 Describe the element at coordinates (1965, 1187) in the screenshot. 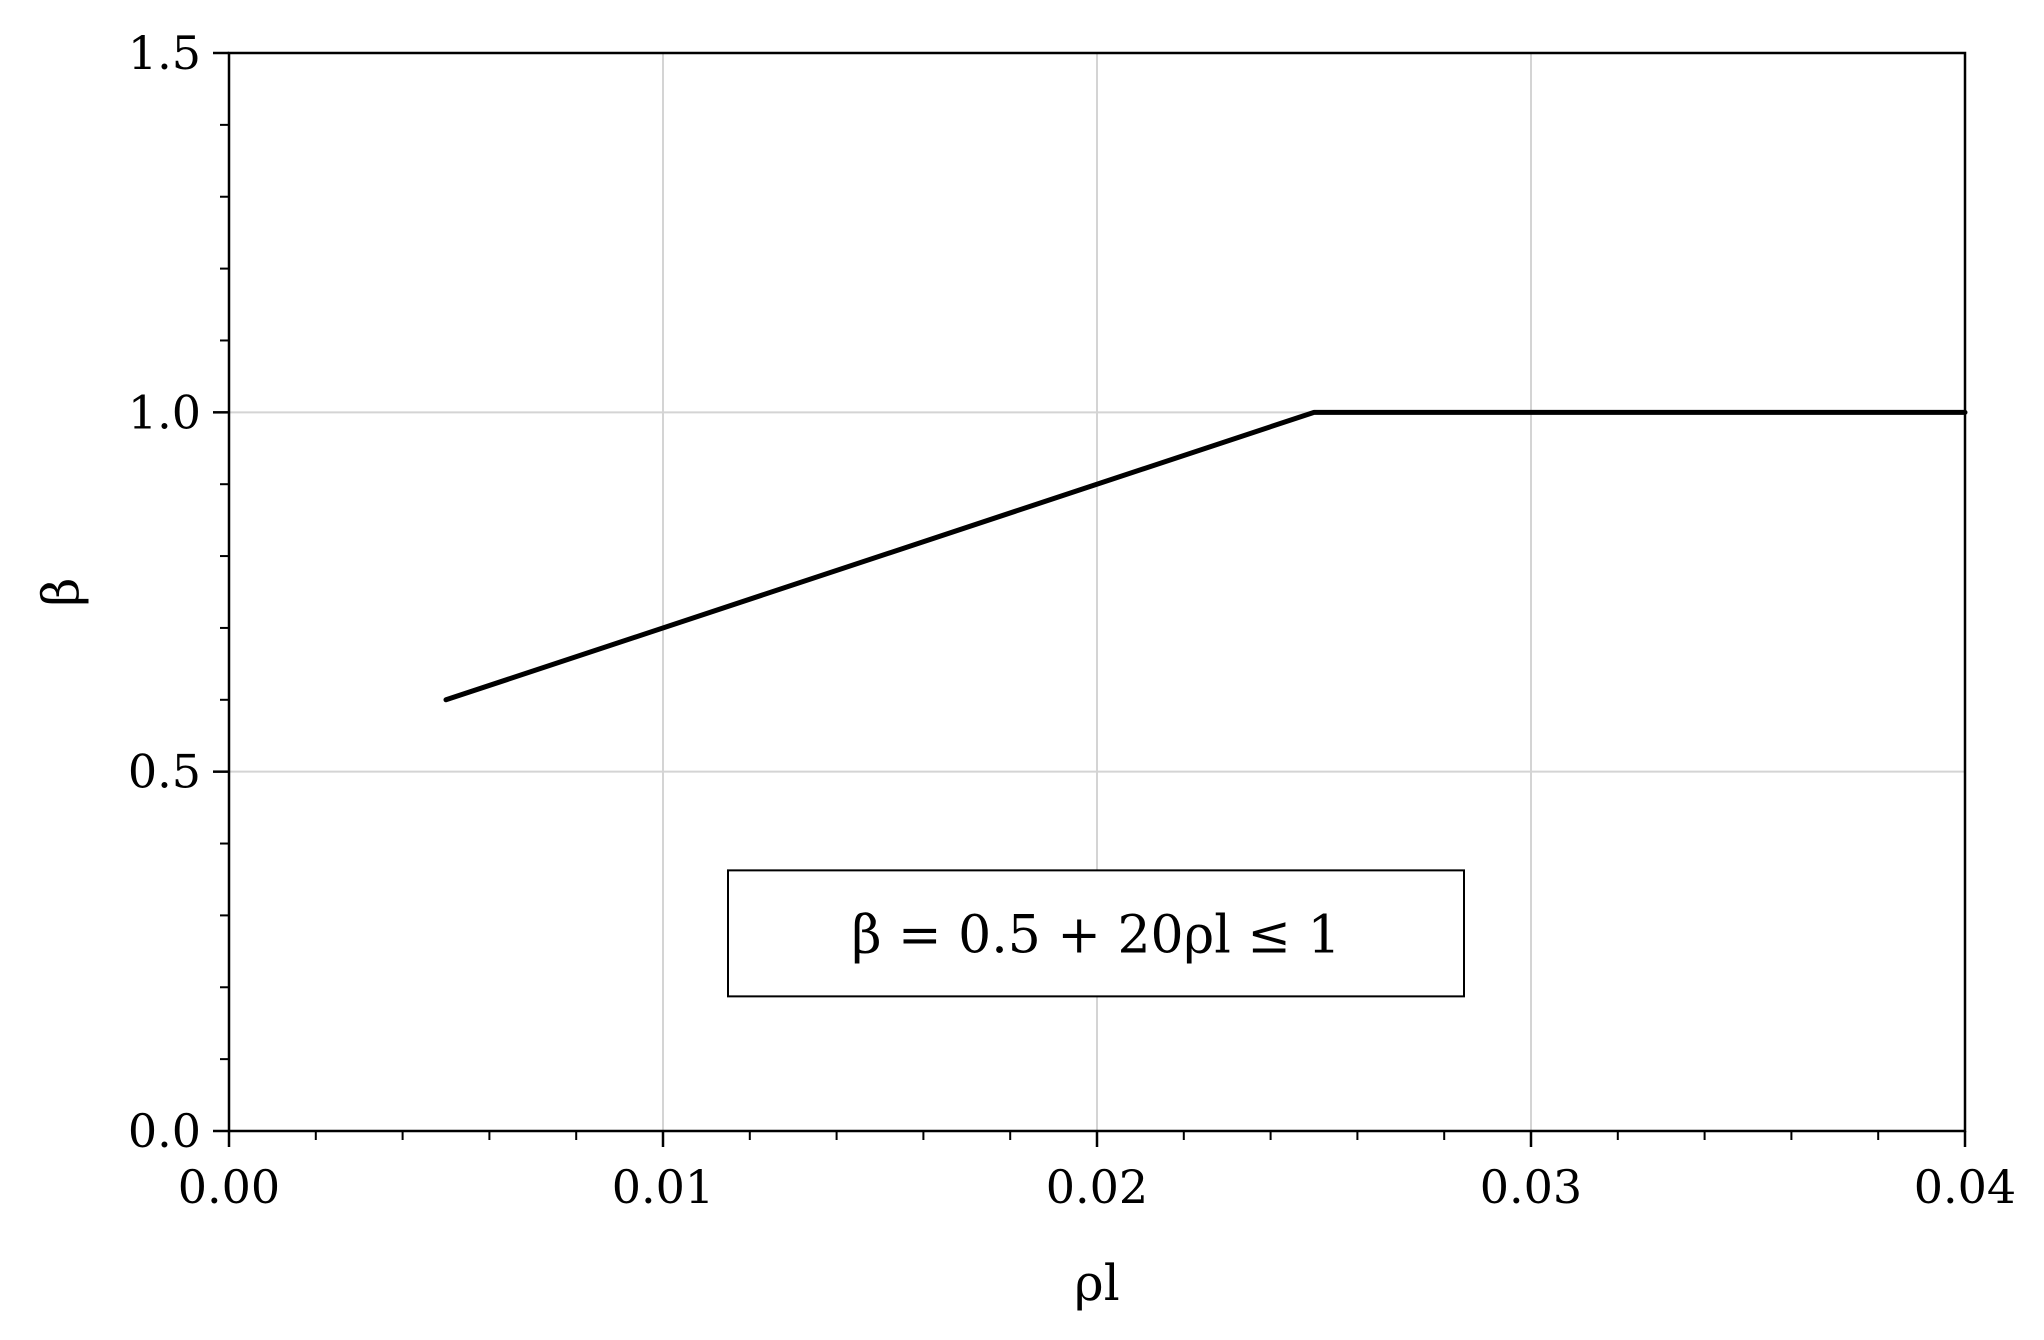

I see `x-tick-label: 0.04` at that location.